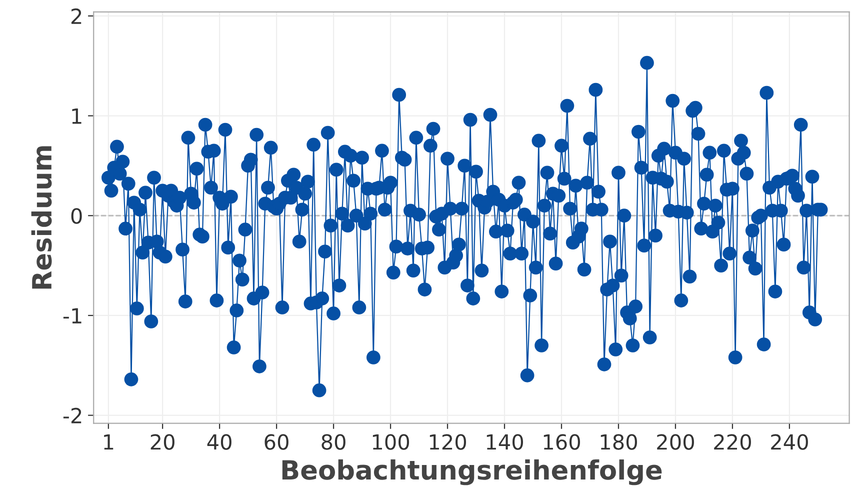  Describe the element at coordinates (562, 442) in the screenshot. I see `x-tick-label: 160` at that location.